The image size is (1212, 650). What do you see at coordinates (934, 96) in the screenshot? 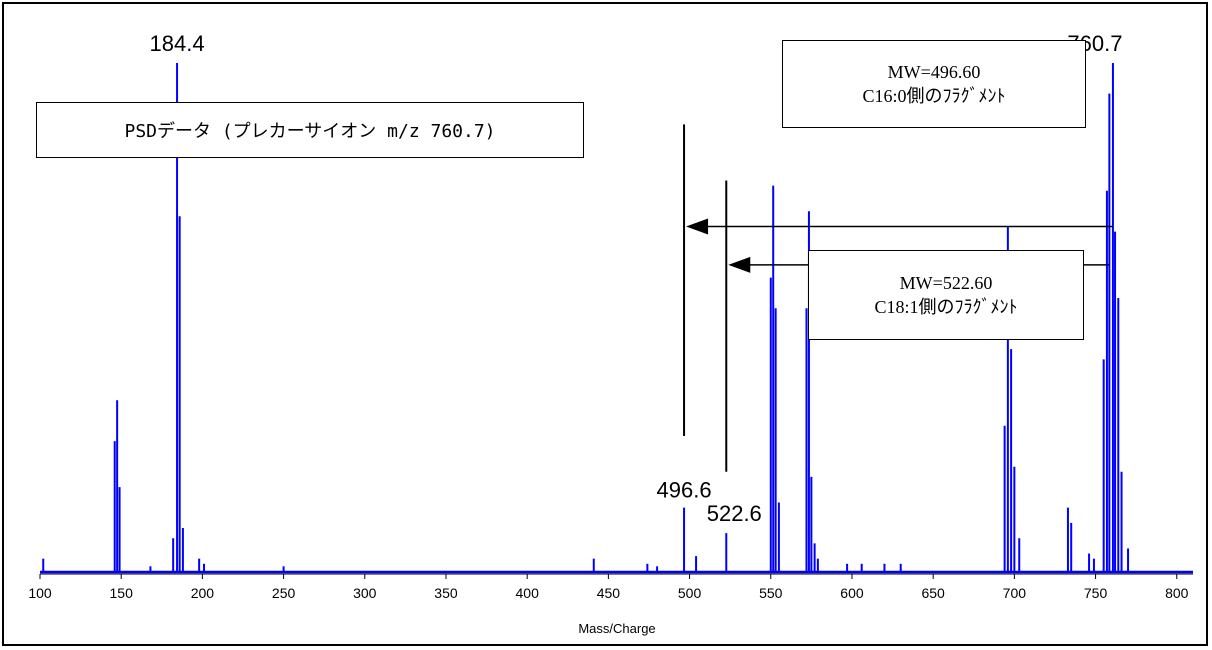
I see `fragment-label-c16: C16:0側のﾌﾗｸﾞﾒﾝﾄ` at bounding box center [934, 96].